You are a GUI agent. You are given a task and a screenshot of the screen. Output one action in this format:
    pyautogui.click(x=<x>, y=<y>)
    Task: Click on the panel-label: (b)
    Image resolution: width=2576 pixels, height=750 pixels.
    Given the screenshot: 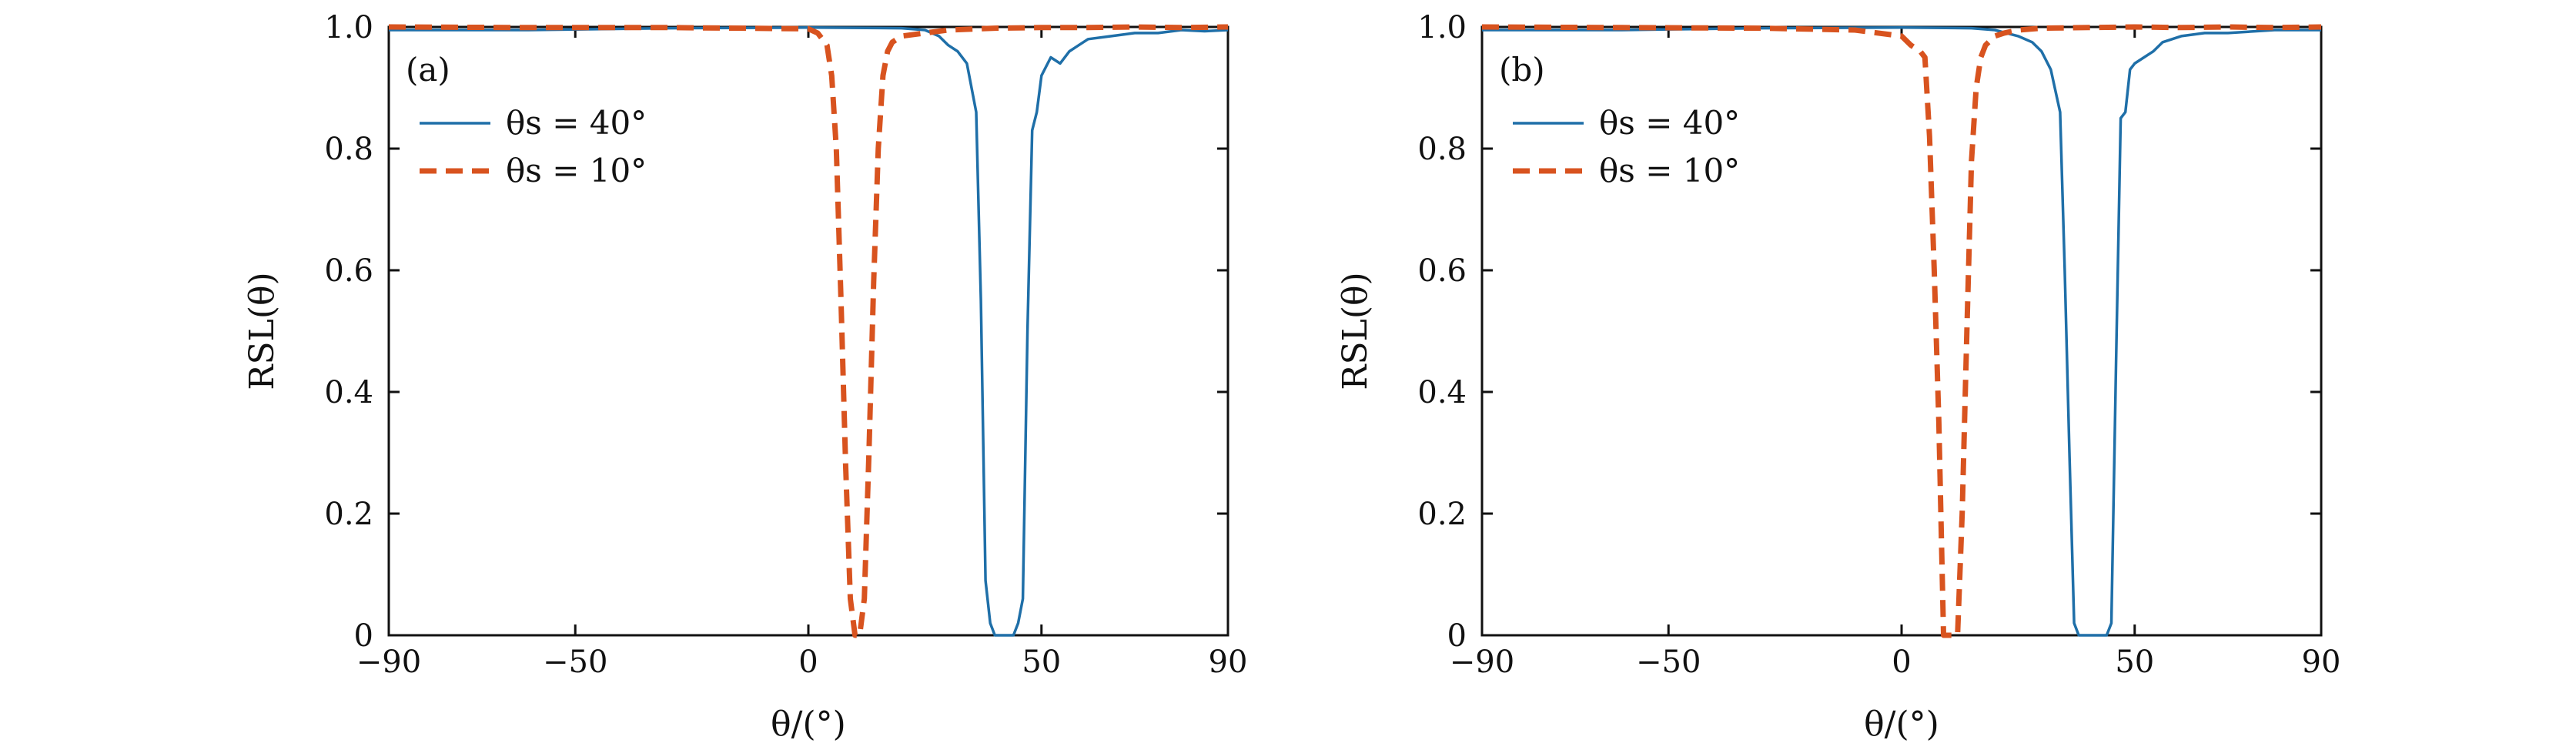 What is the action you would take?
    pyautogui.click(x=1522, y=70)
    